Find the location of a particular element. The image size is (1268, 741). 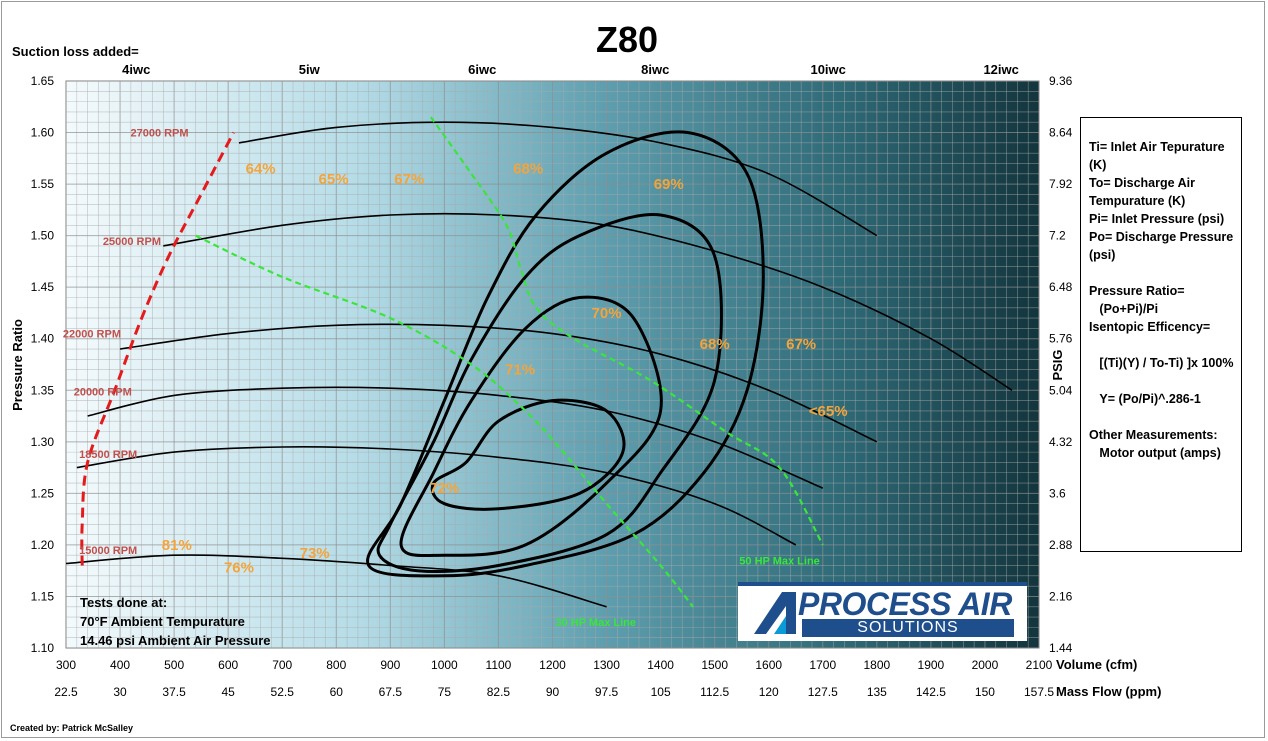

max-line-label: 50 HP Max Line is located at coordinates (779, 561).